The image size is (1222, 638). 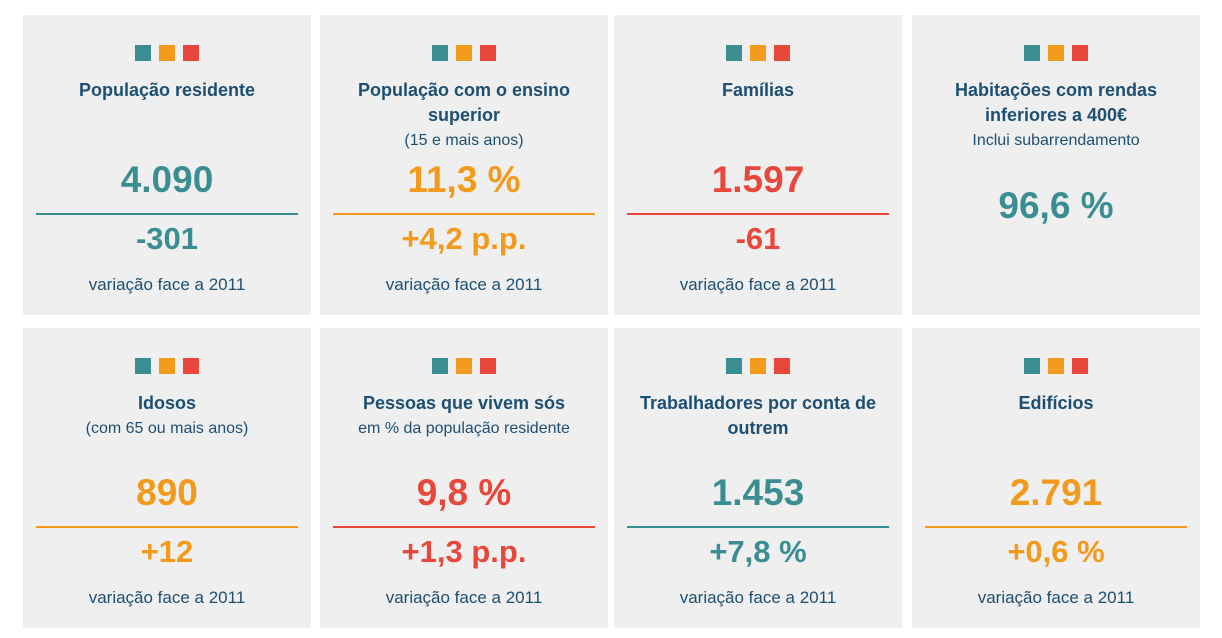 What do you see at coordinates (758, 551) in the screenshot?
I see `card-change: +7,8 %` at bounding box center [758, 551].